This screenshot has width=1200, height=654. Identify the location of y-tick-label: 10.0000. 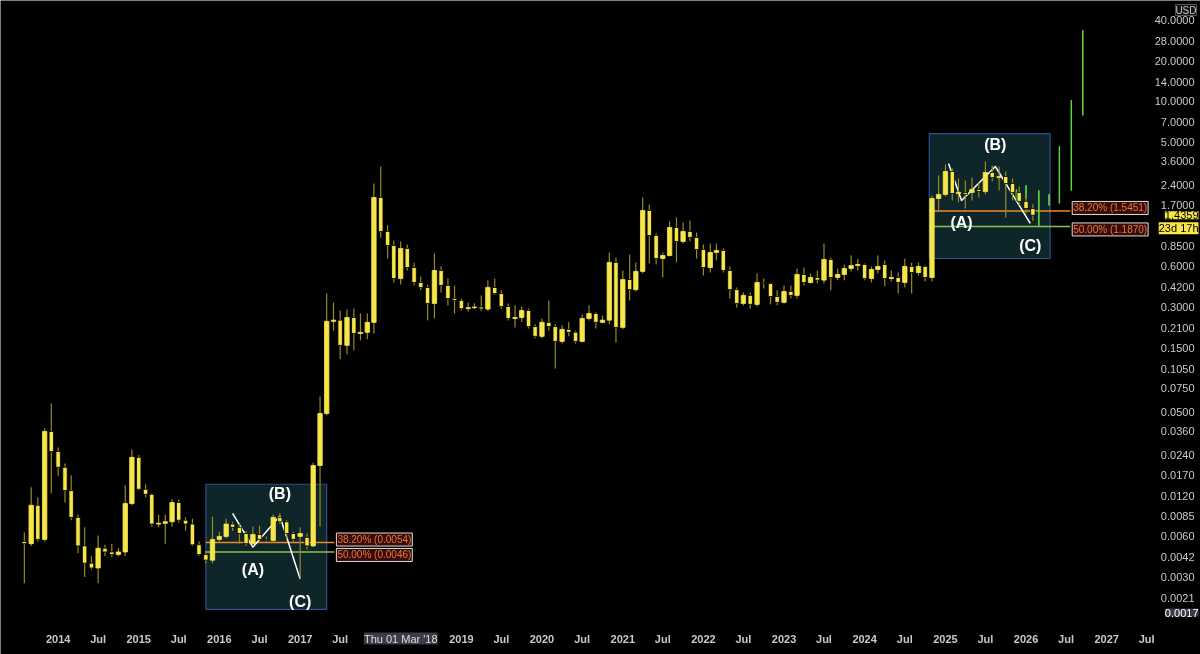
(1174, 101).